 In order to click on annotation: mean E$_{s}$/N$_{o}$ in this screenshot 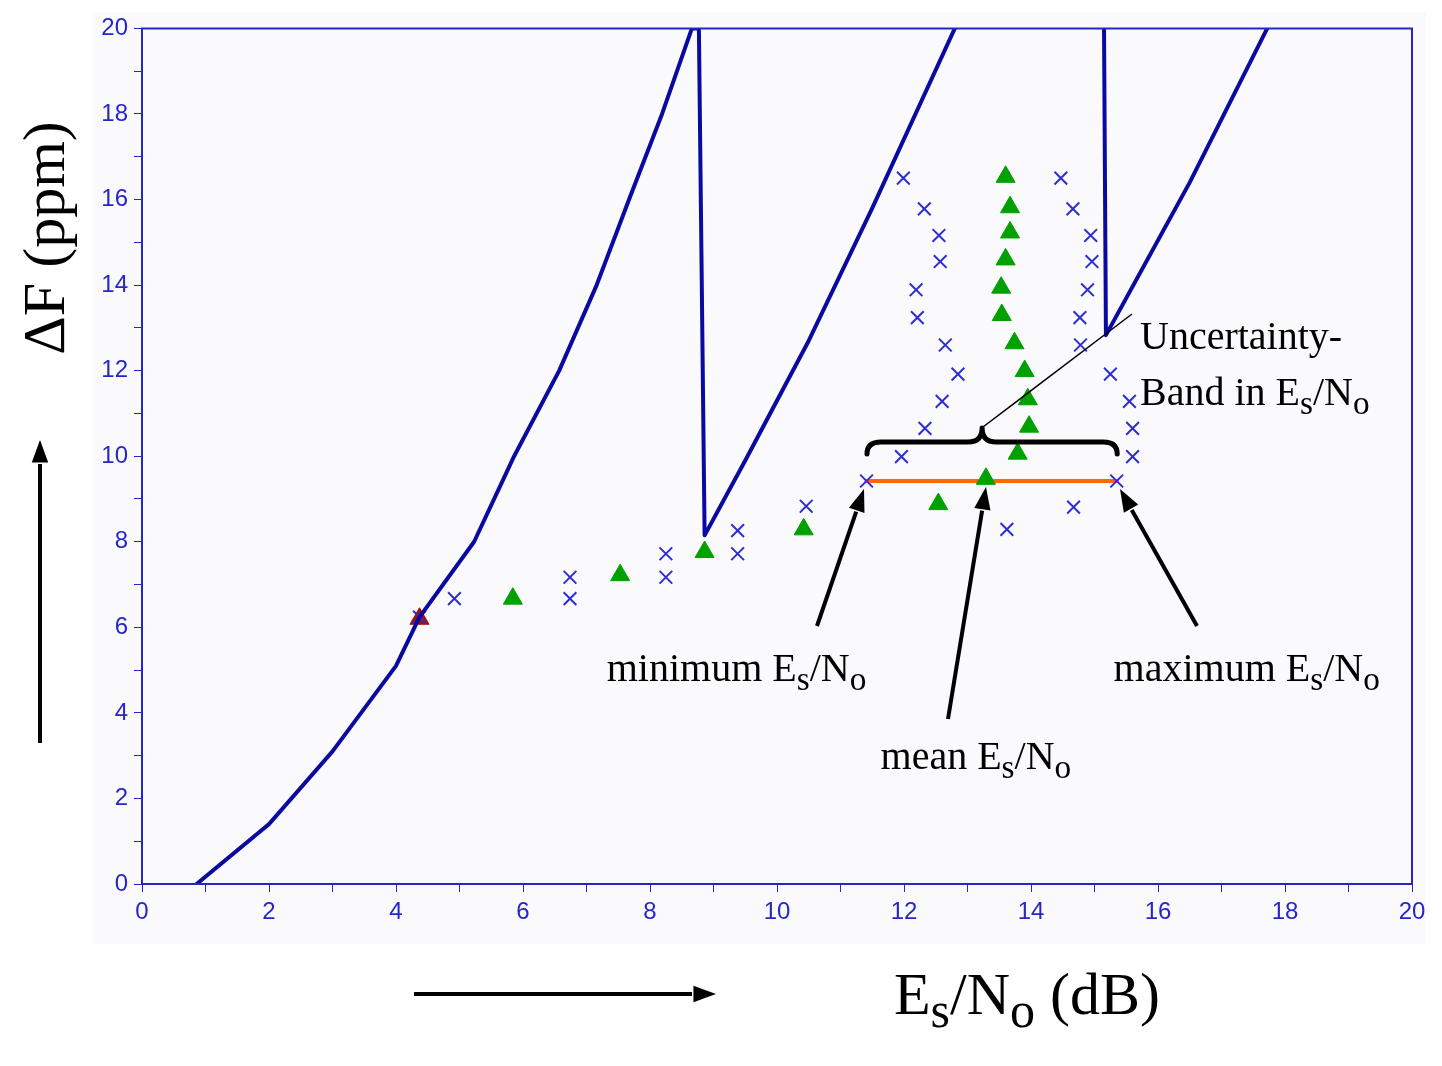, I will do `click(976, 758)`.